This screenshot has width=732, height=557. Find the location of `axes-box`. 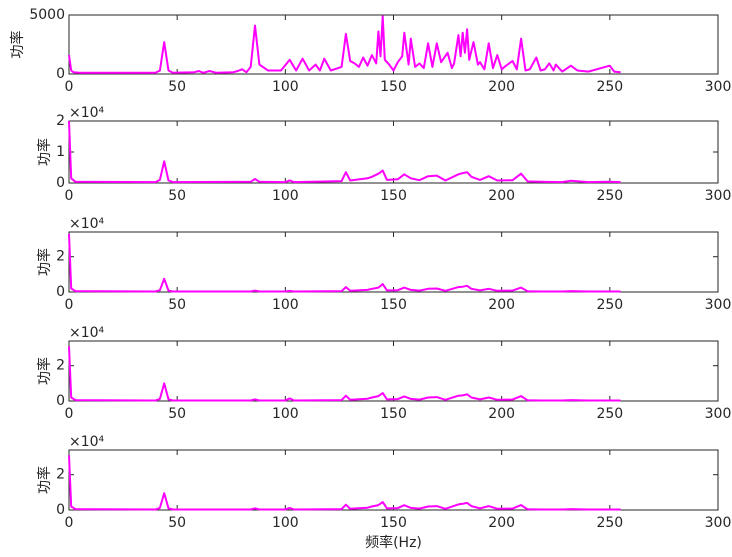

axes-box is located at coordinates (393, 44).